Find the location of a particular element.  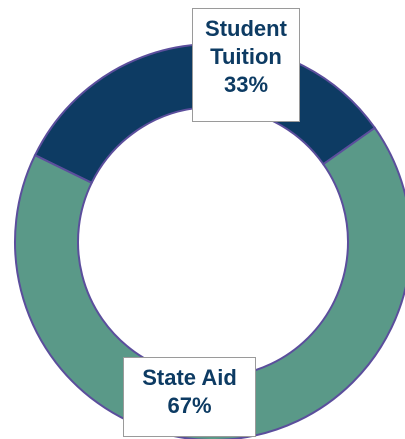

label-state-aid: State Aid 67% is located at coordinates (189, 397).